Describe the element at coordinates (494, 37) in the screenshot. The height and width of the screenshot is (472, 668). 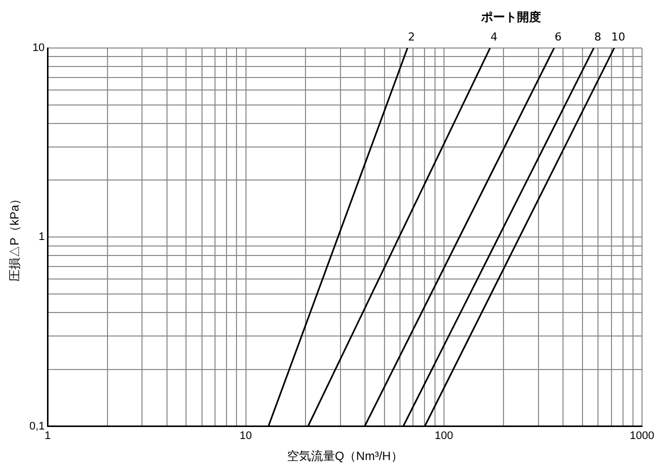
I see `series-label: 4` at that location.